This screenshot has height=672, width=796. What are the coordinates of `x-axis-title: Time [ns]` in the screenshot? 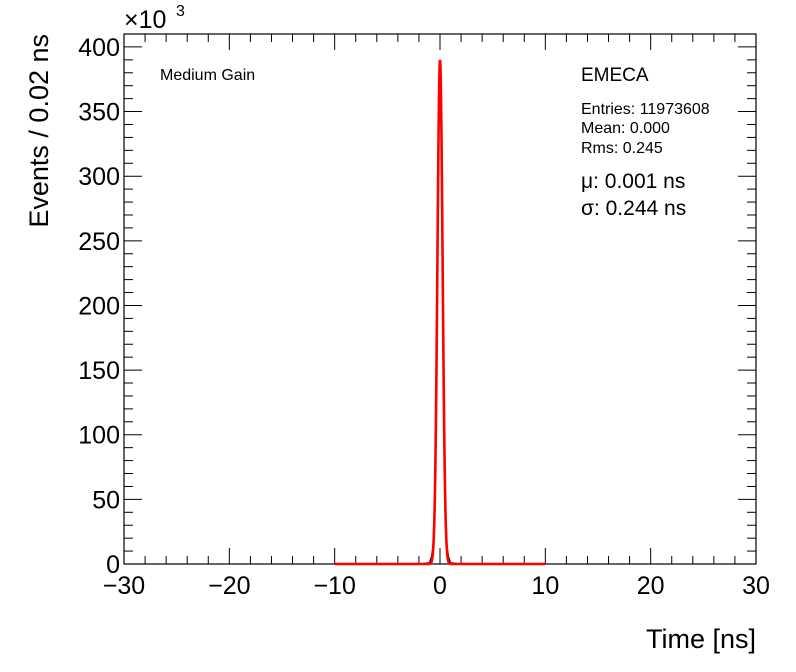 It's located at (701, 639).